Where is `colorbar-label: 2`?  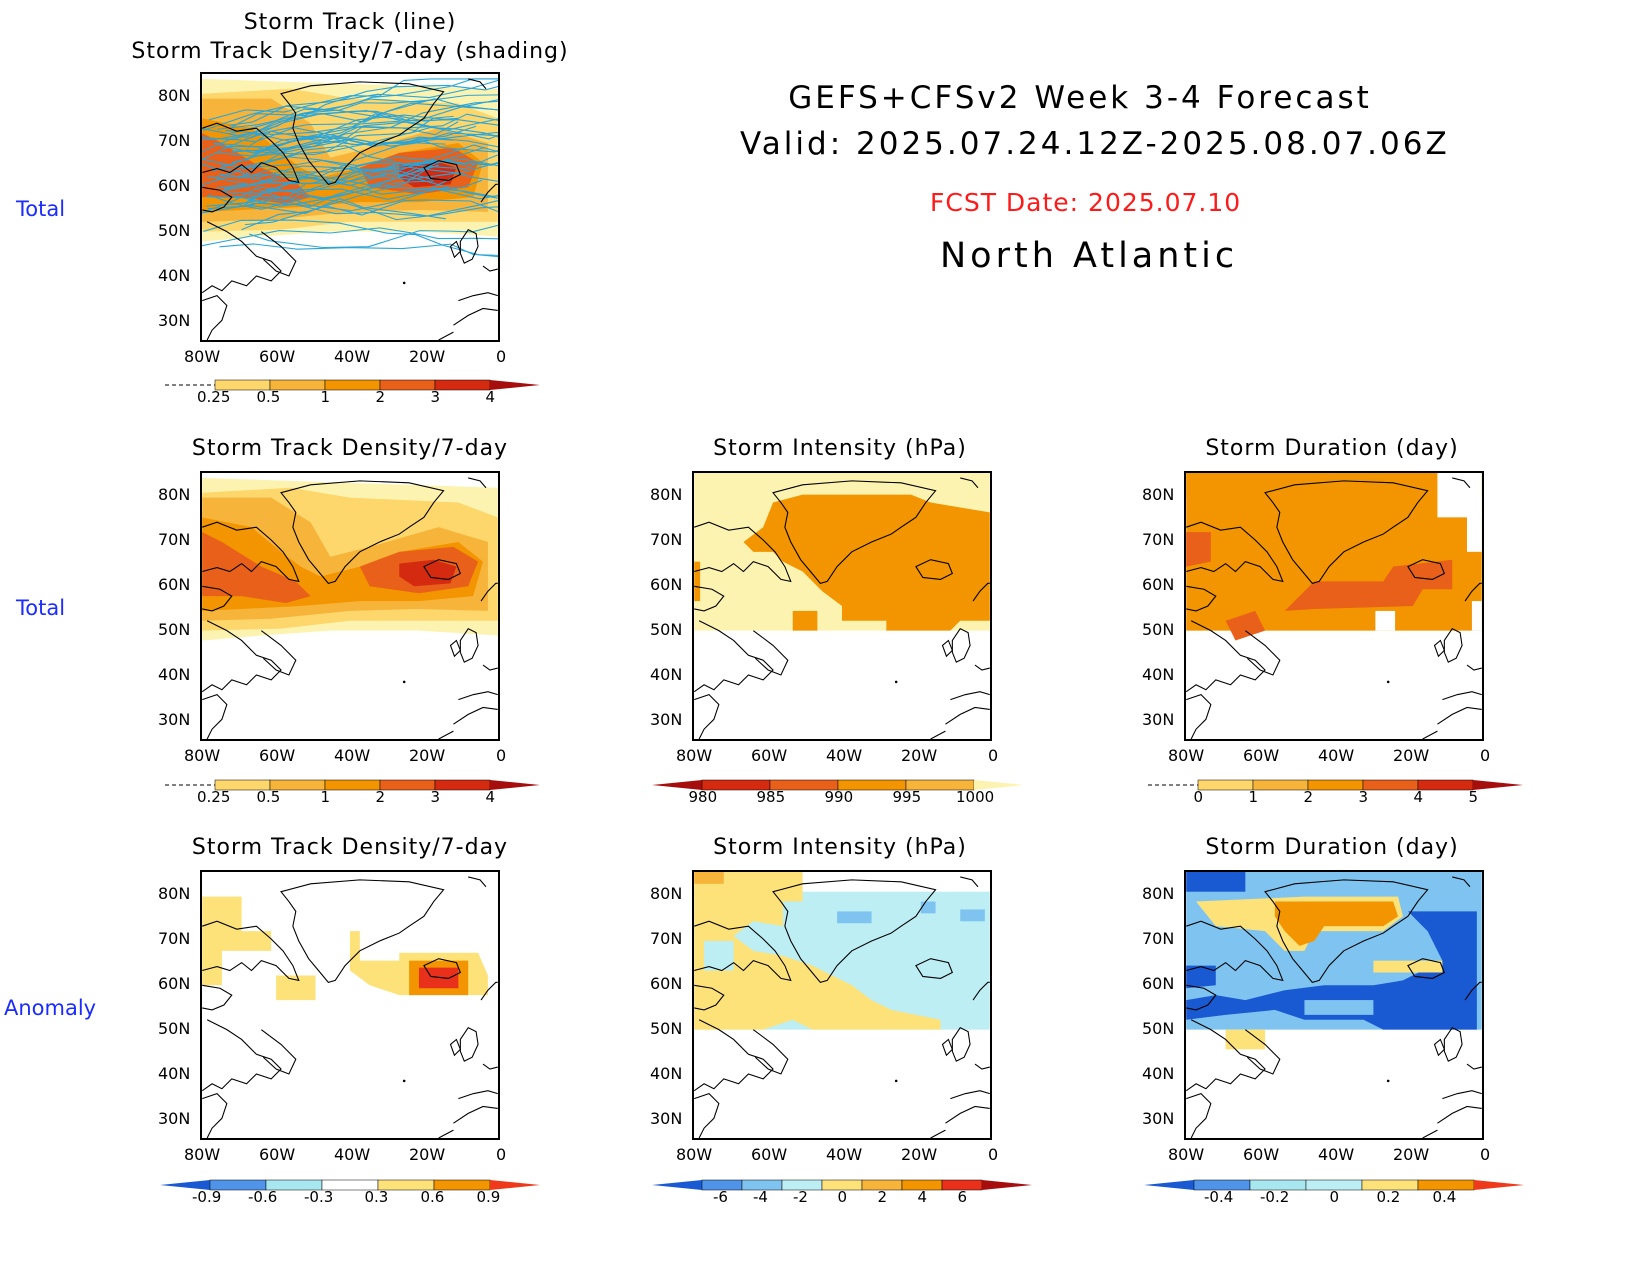 colorbar-label: 2 is located at coordinates (380, 797).